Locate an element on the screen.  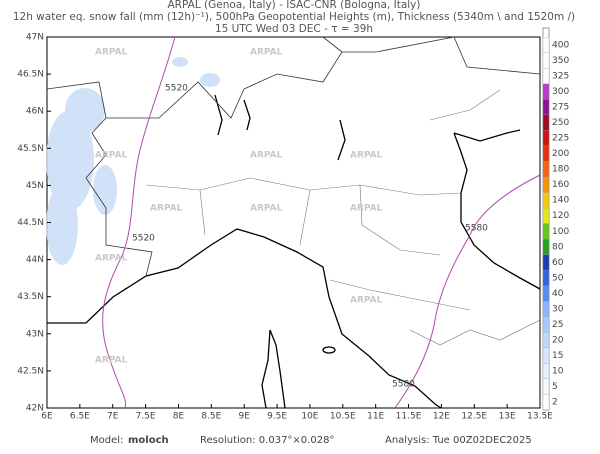
colorbar-label: 120 is located at coordinates (560, 216).